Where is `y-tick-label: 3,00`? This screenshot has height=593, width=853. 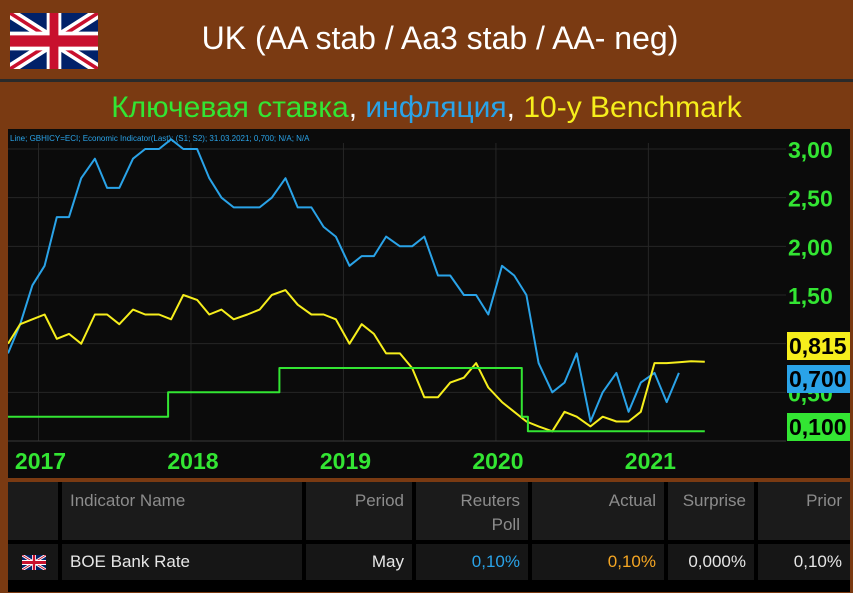
y-tick-label: 3,00 is located at coordinates (810, 150).